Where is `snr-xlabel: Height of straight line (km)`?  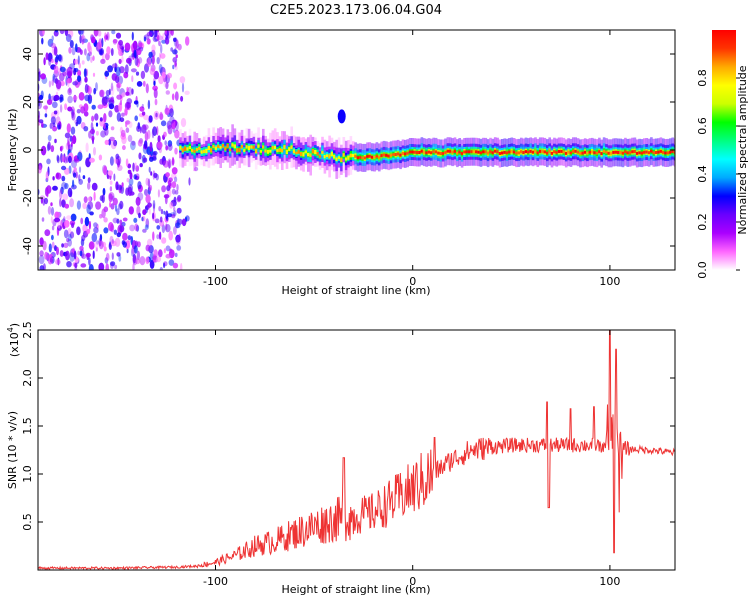 snr-xlabel: Height of straight line (km) is located at coordinates (355, 589).